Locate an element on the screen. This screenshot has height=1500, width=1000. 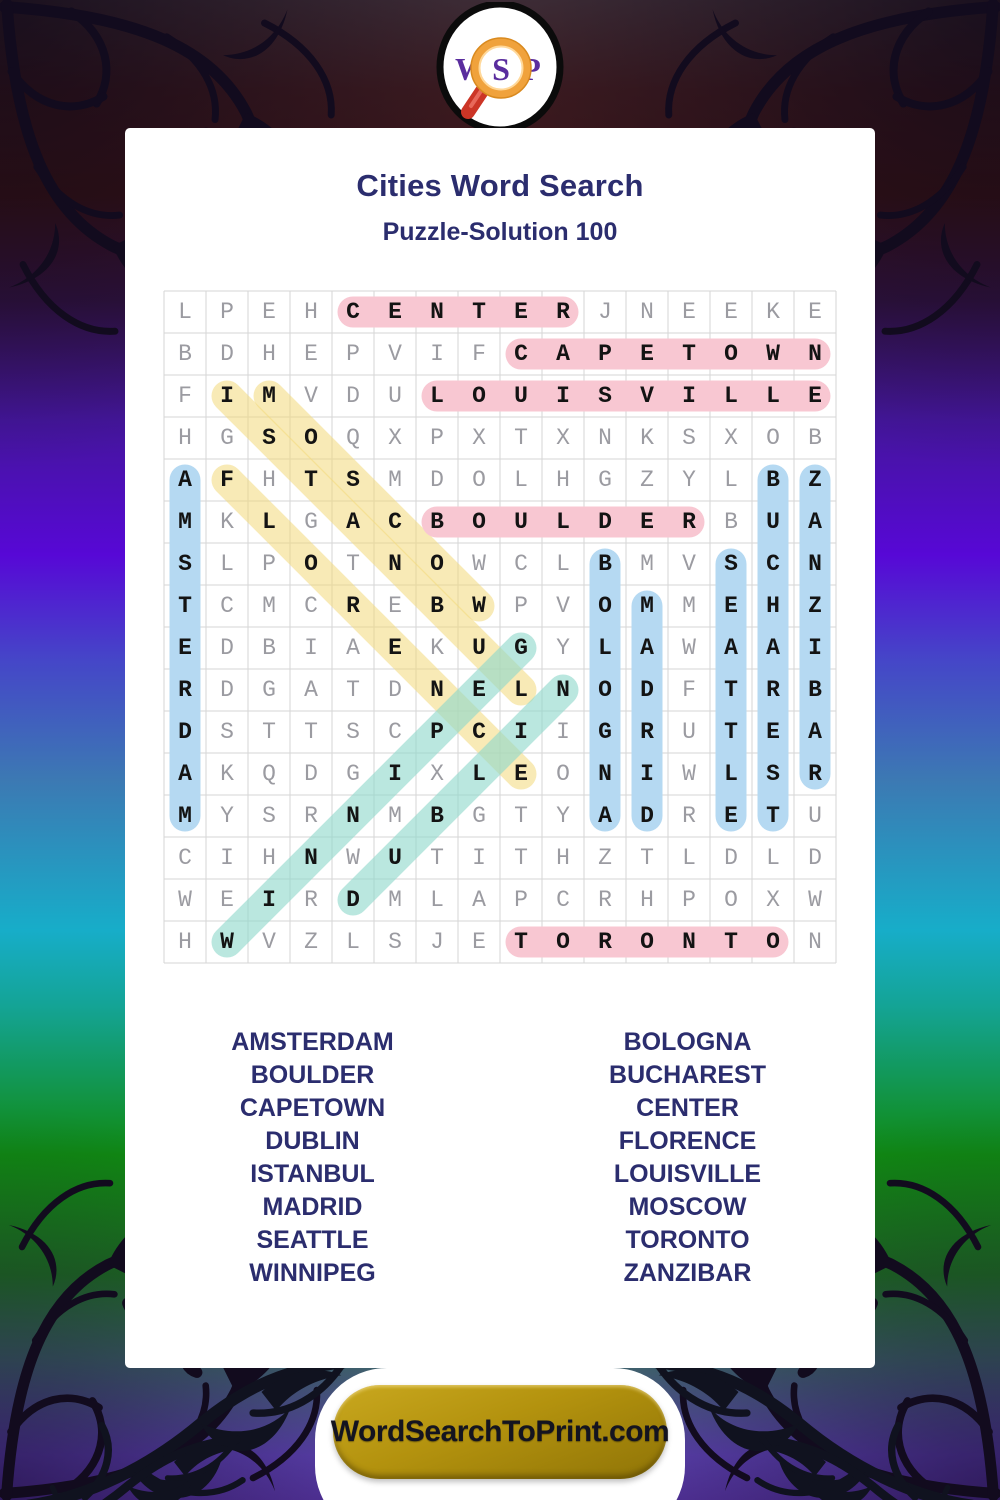
grid-cell: V is located at coordinates (311, 396).